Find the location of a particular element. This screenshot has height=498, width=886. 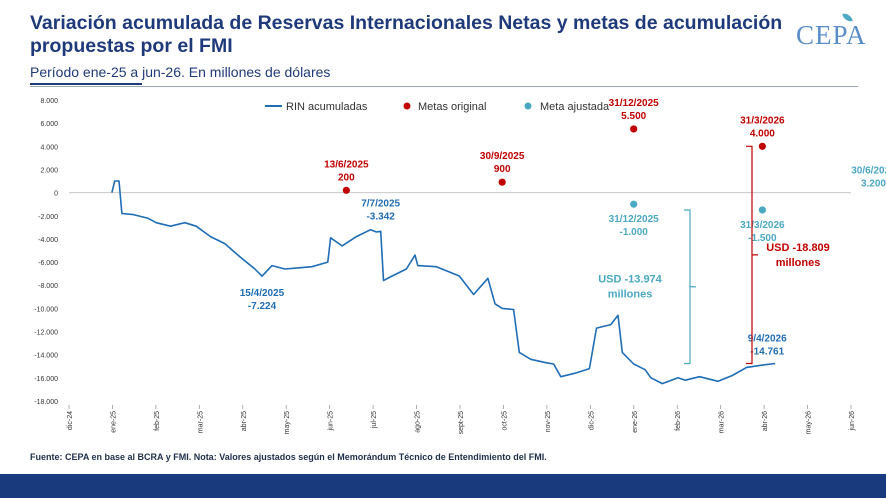

x-tick-label: may-26 is located at coordinates (809, 422).